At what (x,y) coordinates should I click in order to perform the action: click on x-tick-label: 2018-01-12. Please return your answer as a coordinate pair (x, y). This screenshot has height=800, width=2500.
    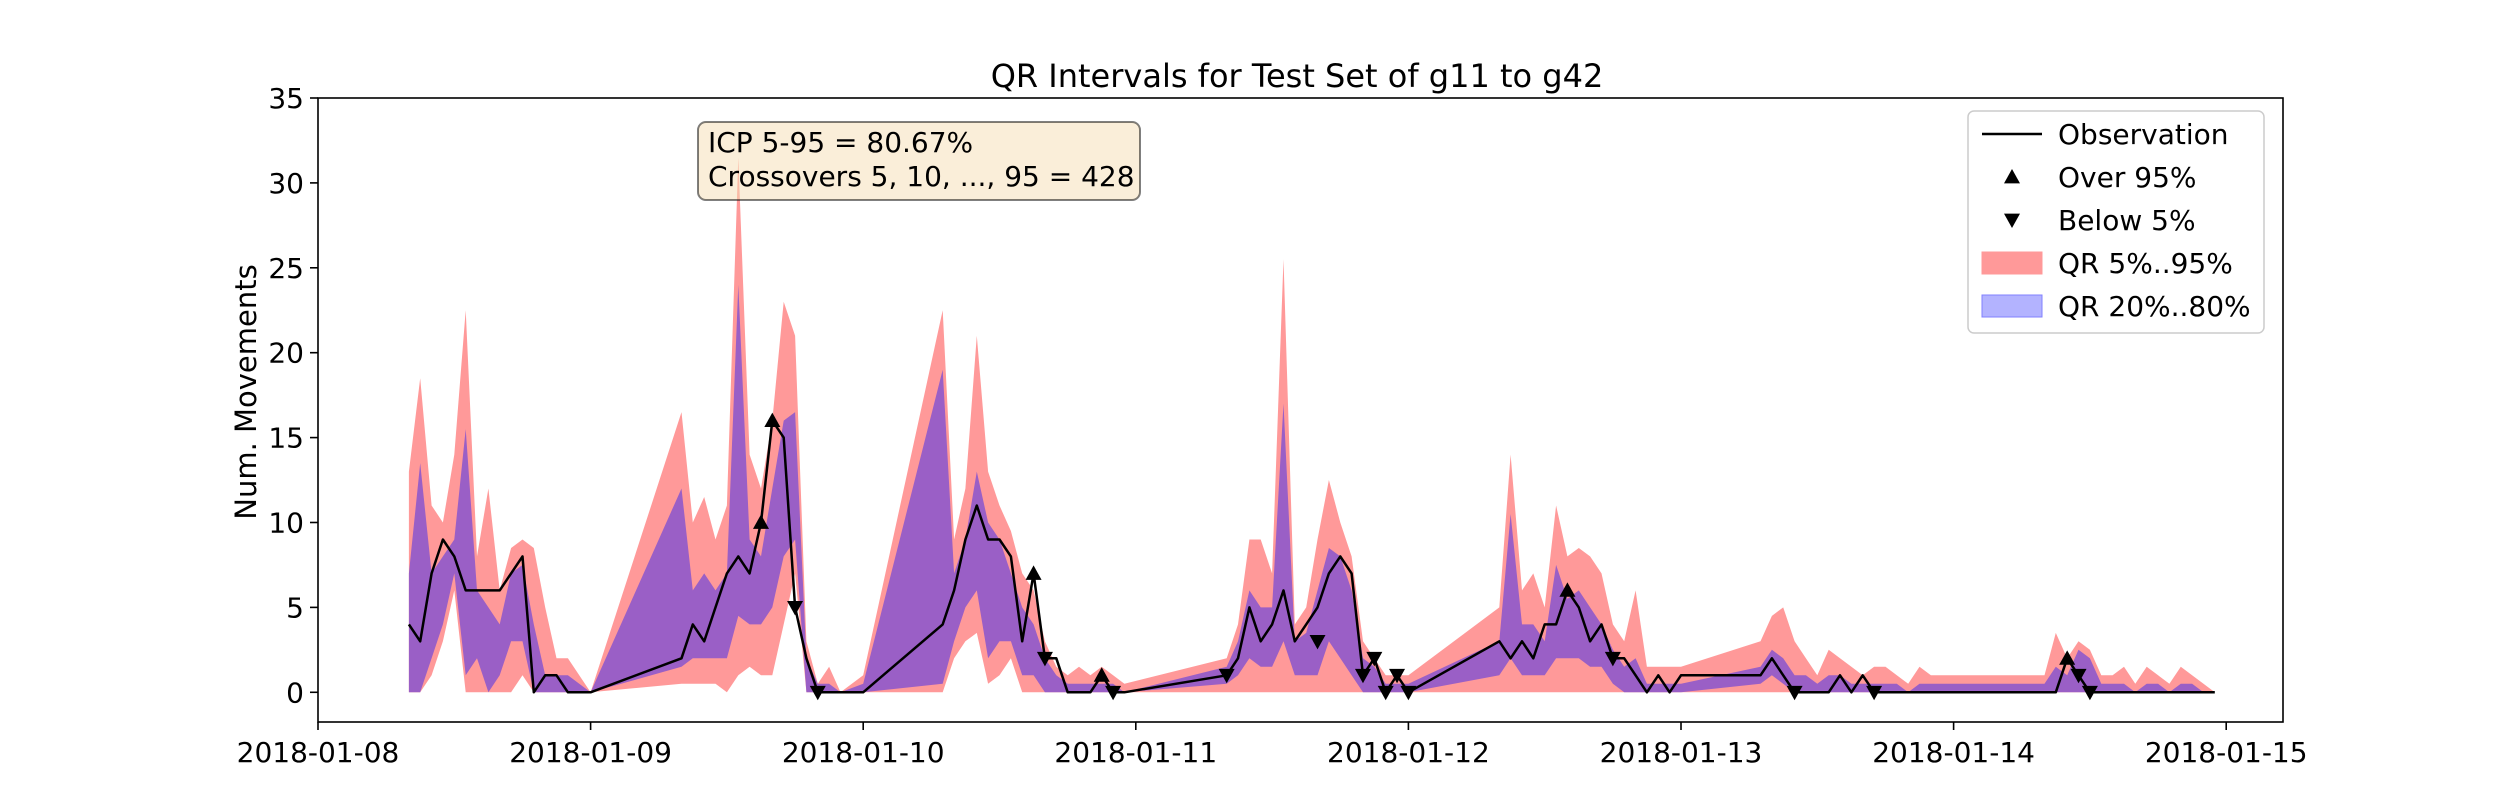
    Looking at the image, I should click on (1408, 752).